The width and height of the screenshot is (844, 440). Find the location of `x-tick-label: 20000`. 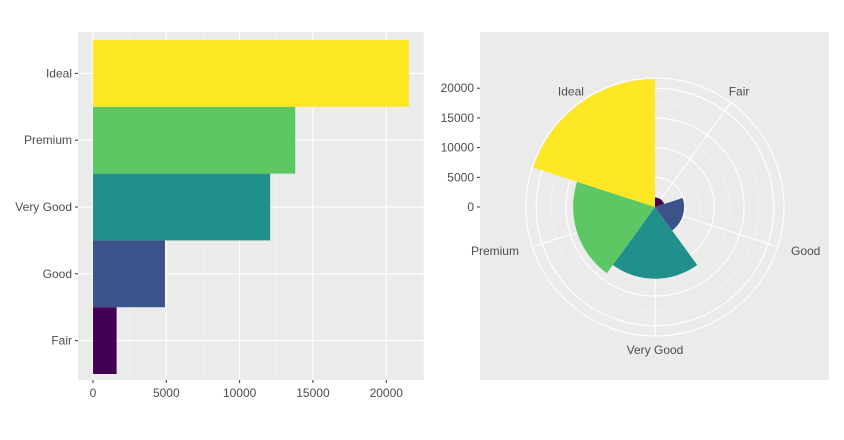

x-tick-label: 20000 is located at coordinates (387, 393).